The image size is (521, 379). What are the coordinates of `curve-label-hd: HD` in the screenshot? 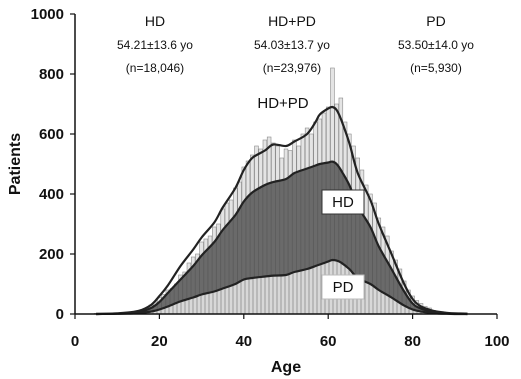 It's located at (343, 202).